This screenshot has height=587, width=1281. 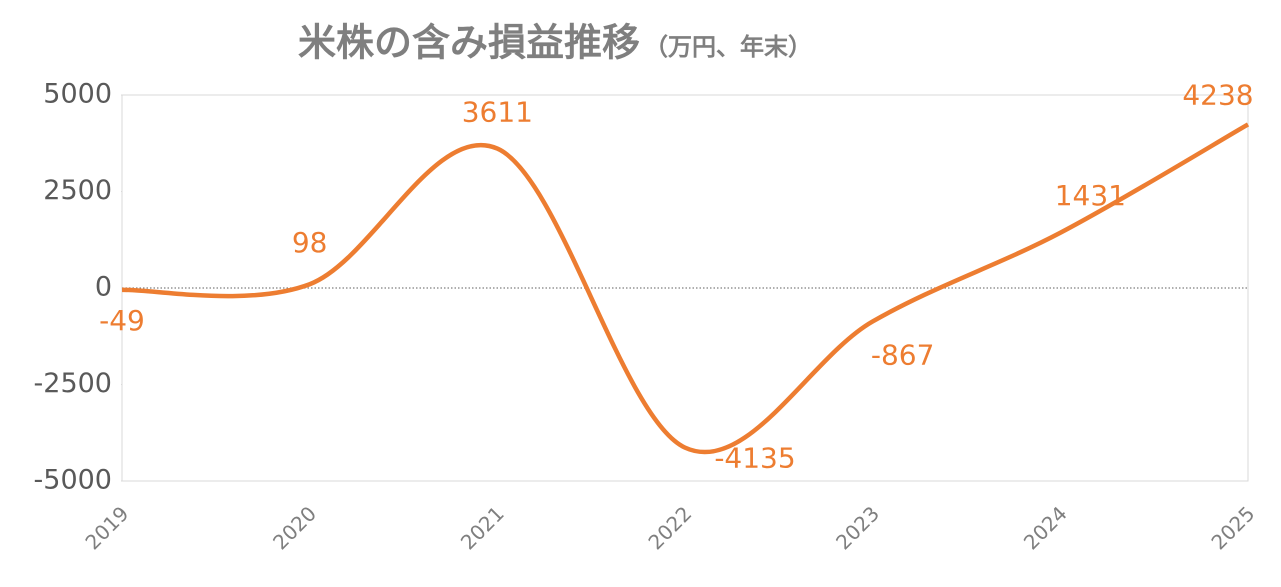 What do you see at coordinates (73, 383) in the screenshot?
I see `y-tick-label: -2500` at bounding box center [73, 383].